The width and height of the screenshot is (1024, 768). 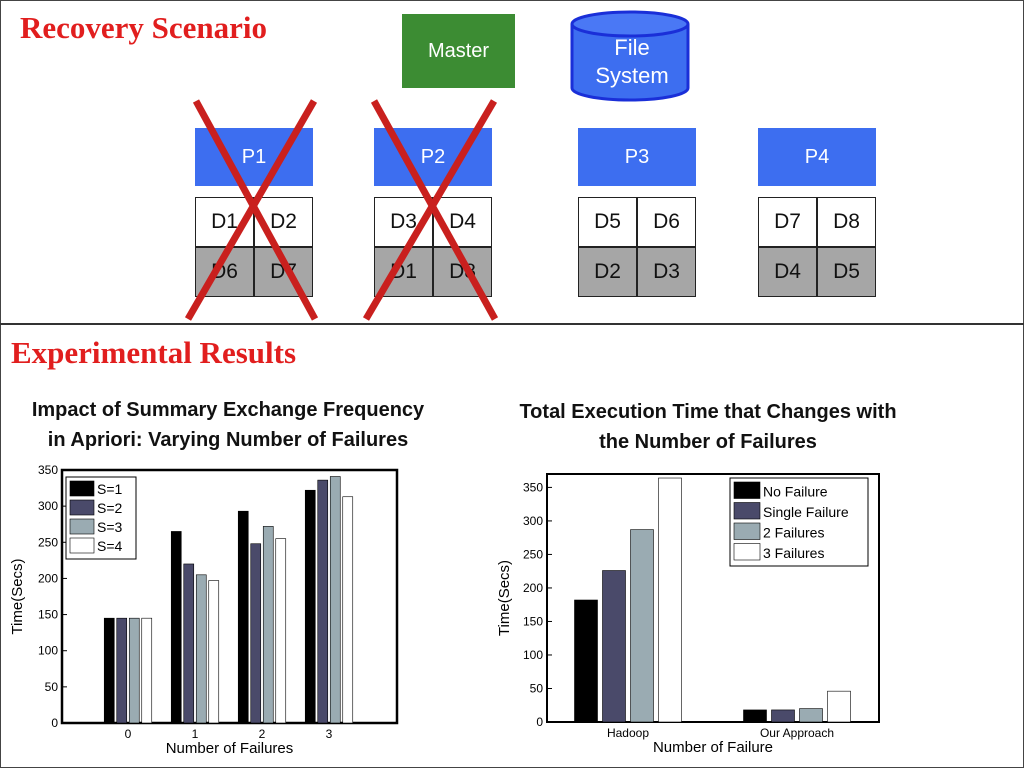 What do you see at coordinates (670, 600) in the screenshot?
I see `chart2-bar-3-failures-hadoop` at bounding box center [670, 600].